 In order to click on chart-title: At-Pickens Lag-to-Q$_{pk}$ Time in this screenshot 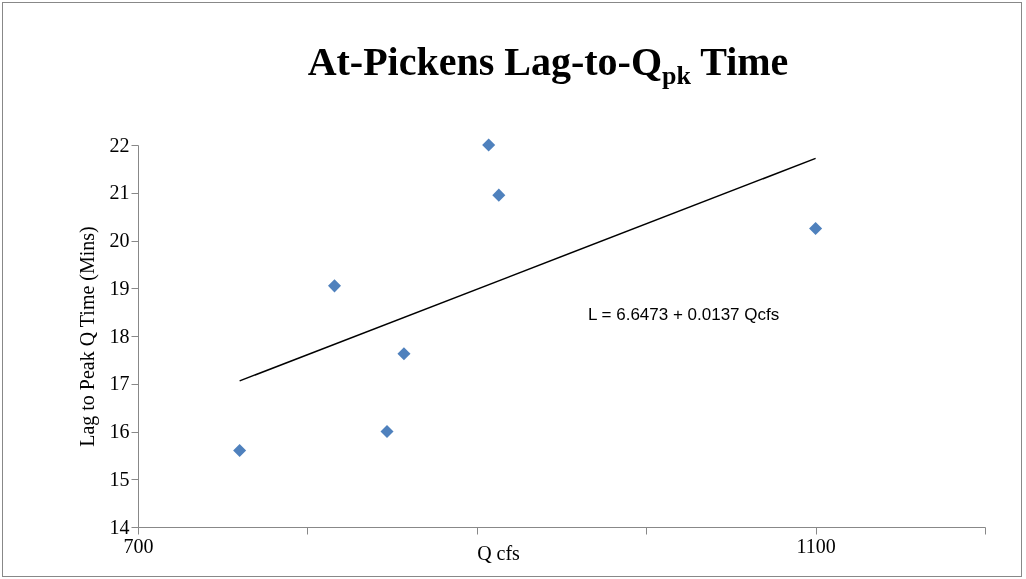, I will do `click(548, 64)`.